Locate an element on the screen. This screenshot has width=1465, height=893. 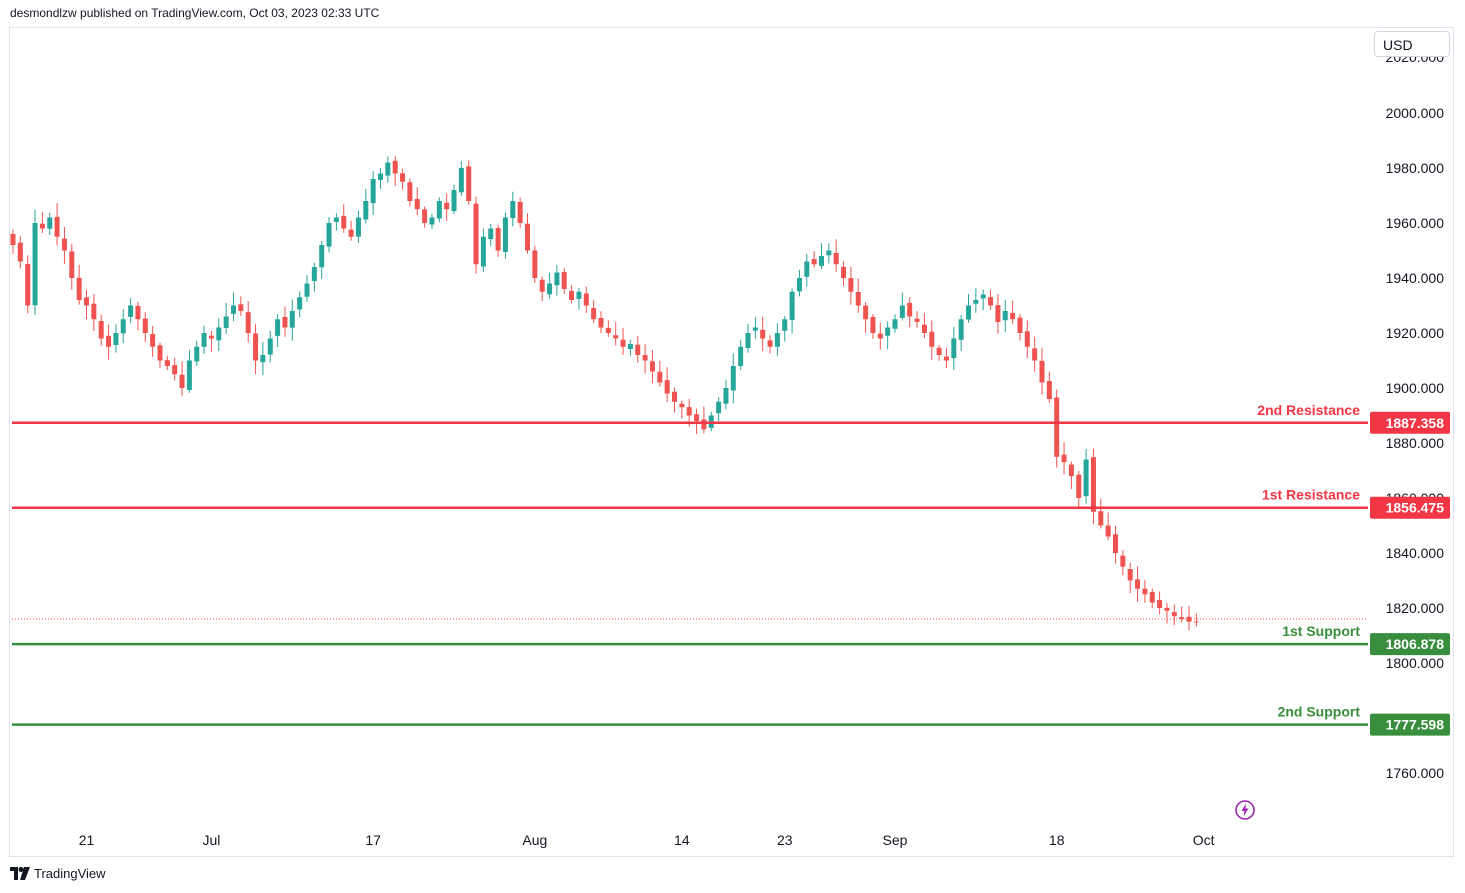
currency-selector: USD is located at coordinates (1412, 44).